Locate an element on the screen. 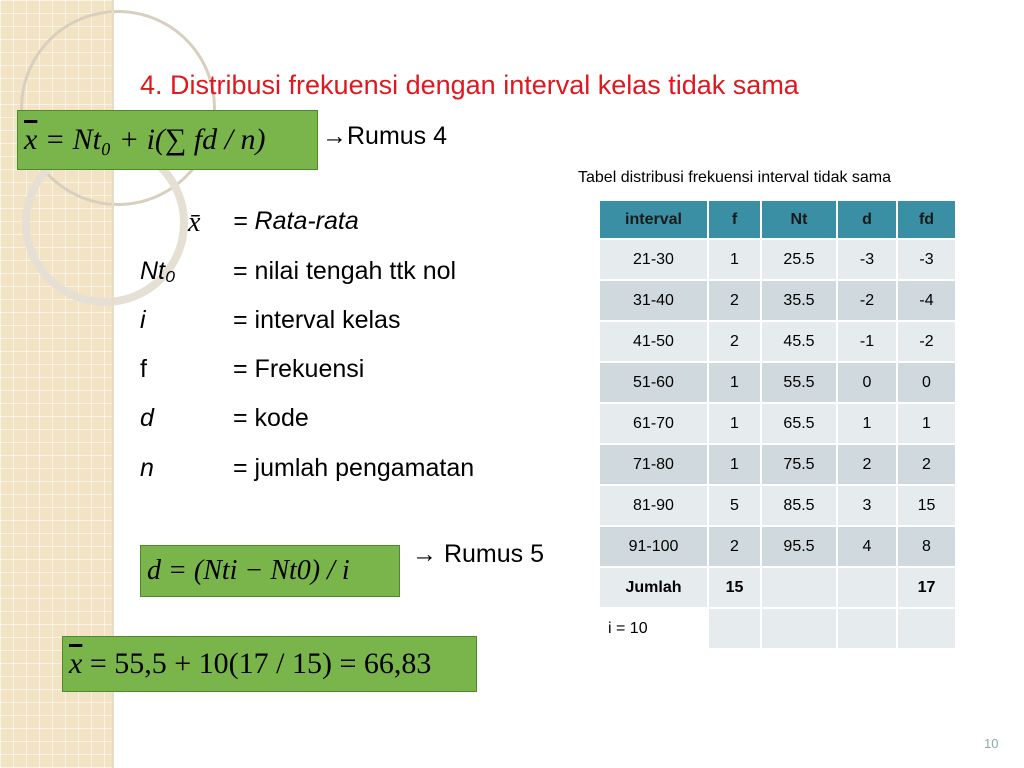 The height and width of the screenshot is (768, 1024). table-cell: -4 is located at coordinates (926, 300).